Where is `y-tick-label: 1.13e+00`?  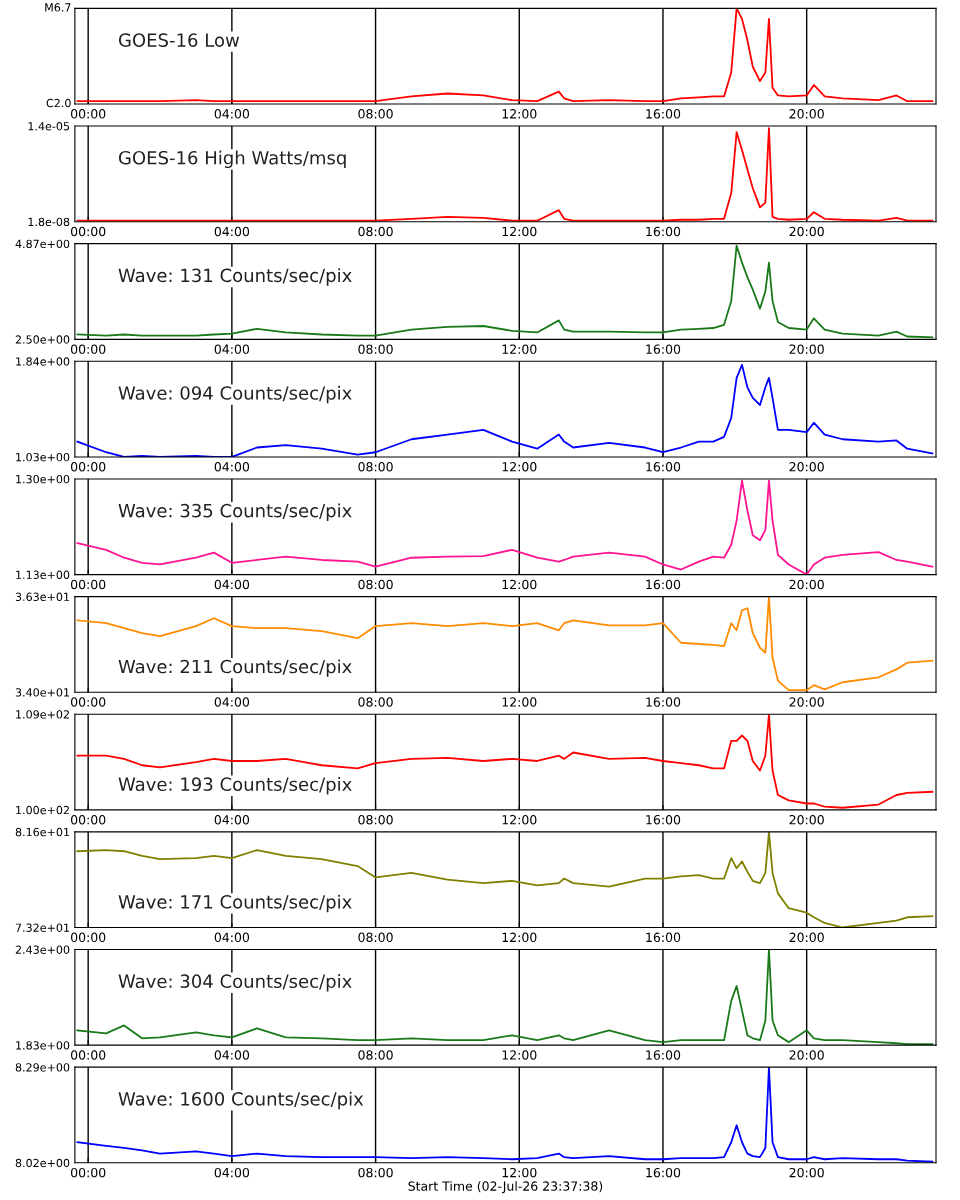
y-tick-label: 1.13e+00 is located at coordinates (43, 574).